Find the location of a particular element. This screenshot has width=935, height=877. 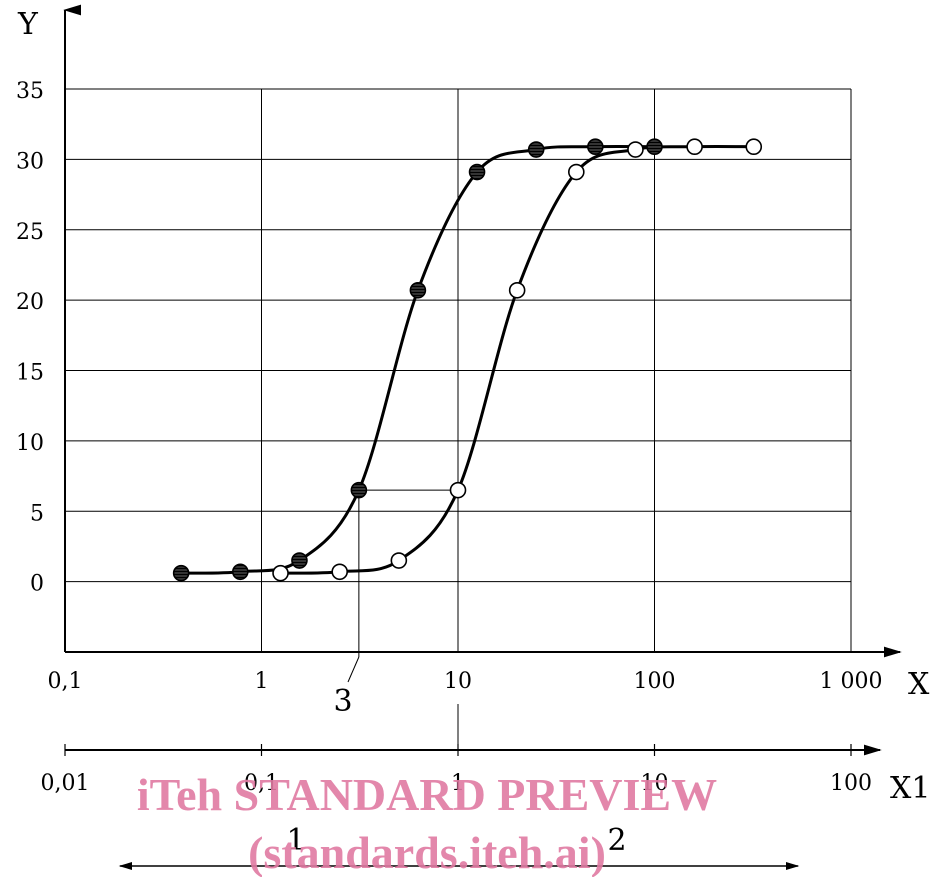

x1-tick-label: 100 is located at coordinates (851, 783).